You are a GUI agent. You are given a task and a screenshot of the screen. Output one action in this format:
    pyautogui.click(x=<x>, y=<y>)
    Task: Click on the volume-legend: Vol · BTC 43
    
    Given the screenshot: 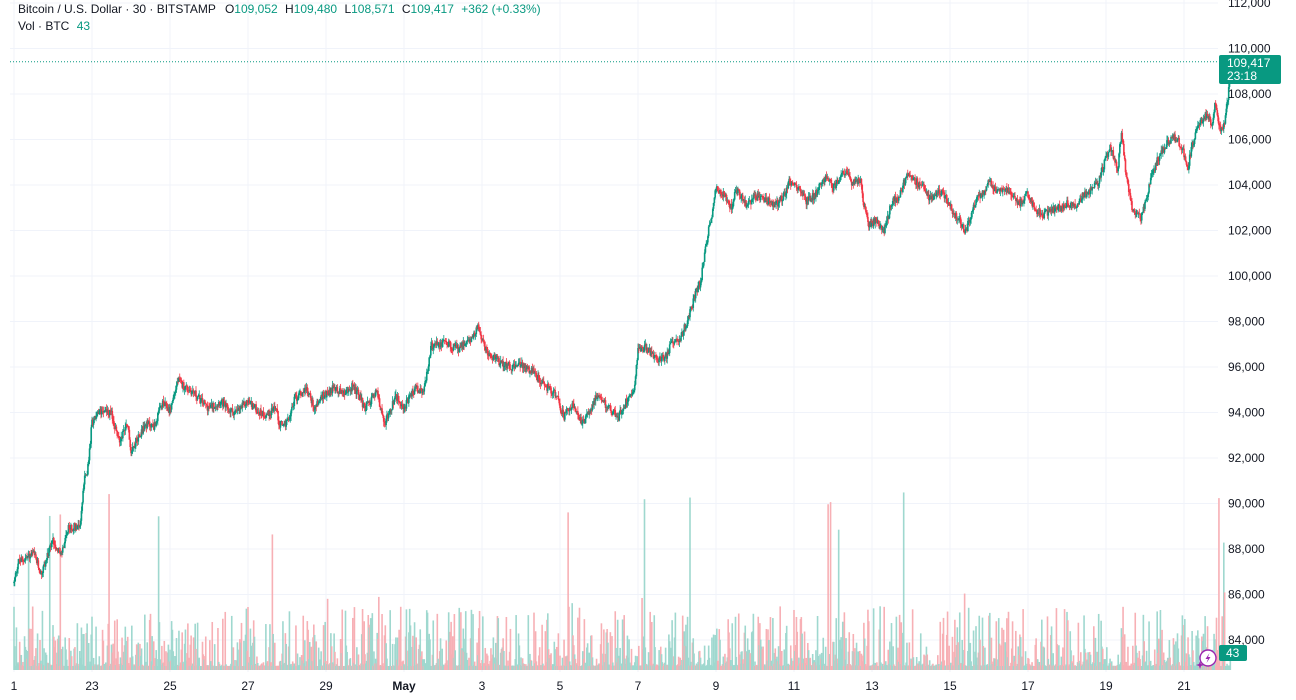 What is the action you would take?
    pyautogui.click(x=54, y=26)
    